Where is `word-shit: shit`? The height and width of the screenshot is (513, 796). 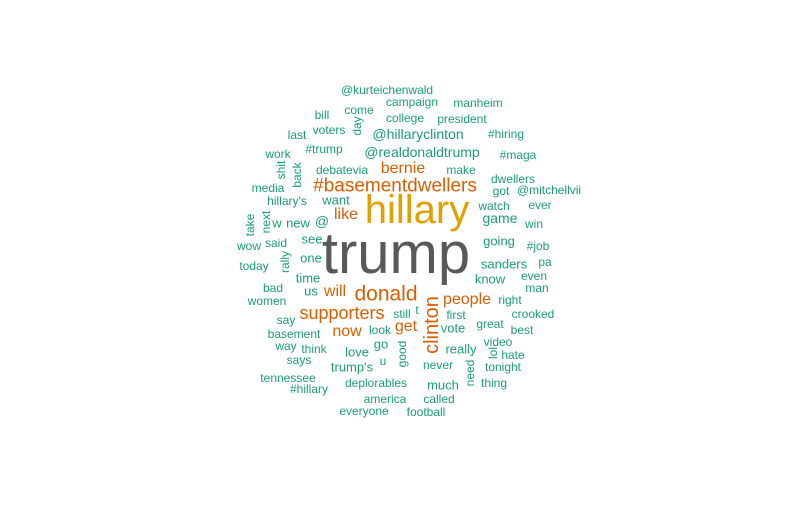
word-shit: shit is located at coordinates (281, 170).